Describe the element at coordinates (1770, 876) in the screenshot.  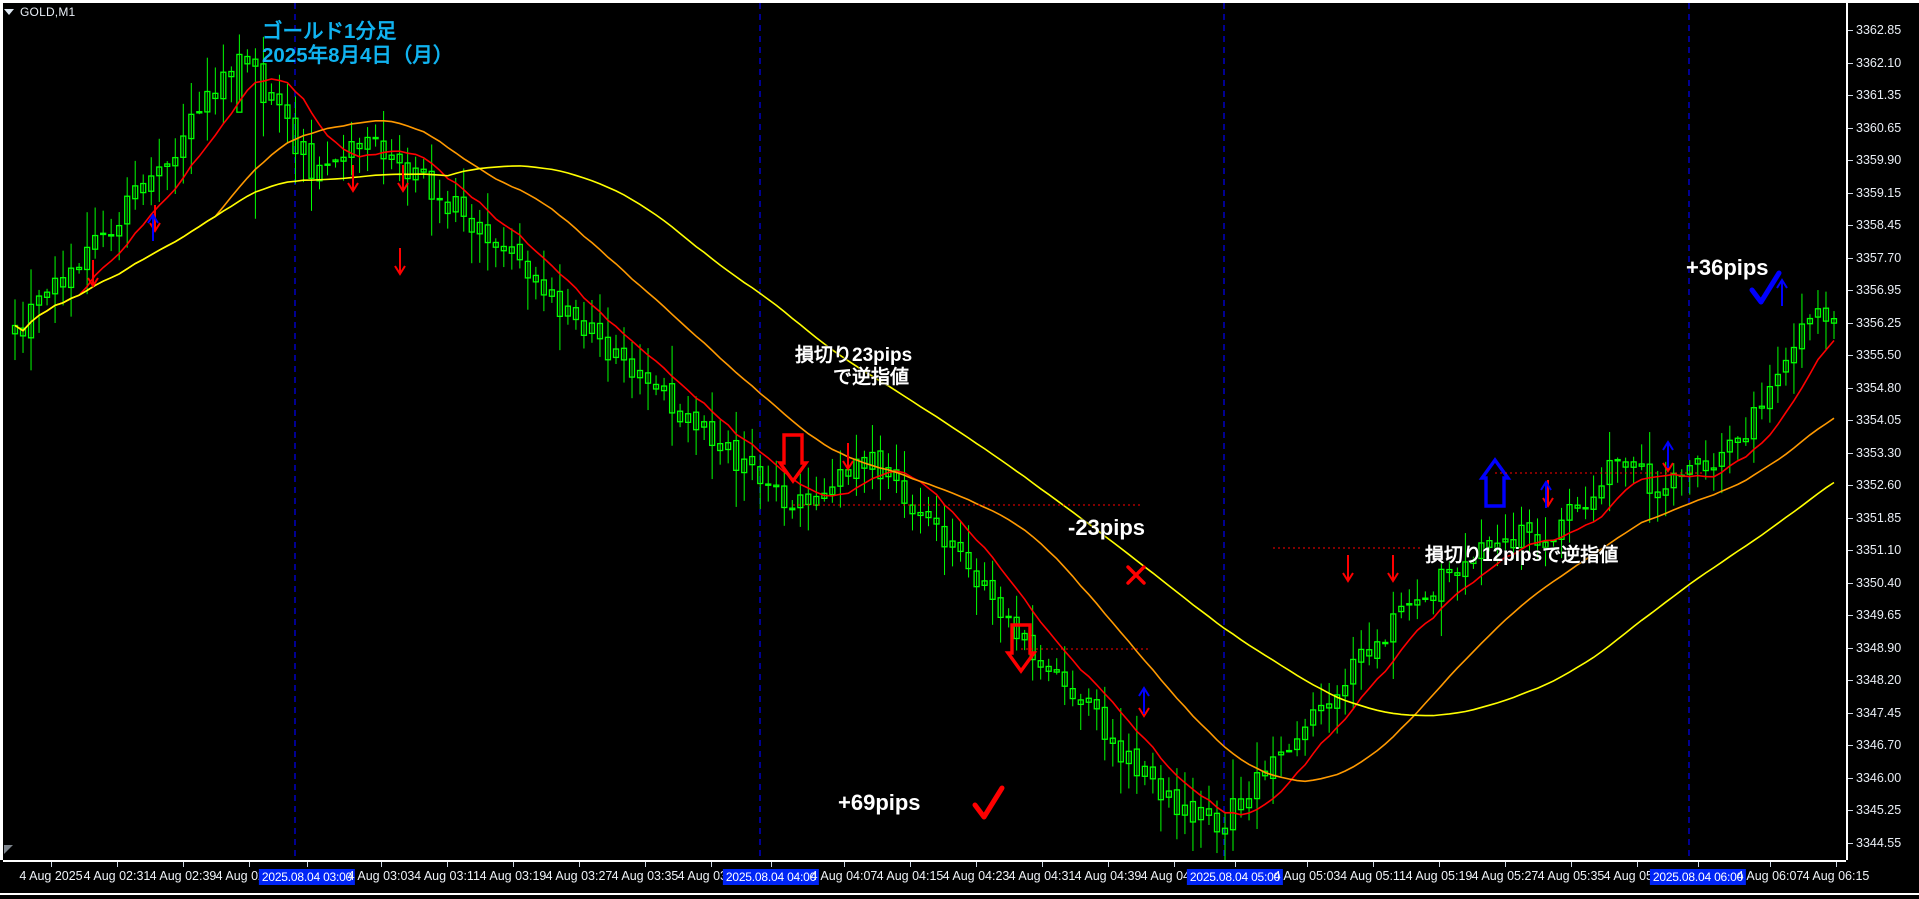
I see `time-axis-label: 4 Aug 06:07` at that location.